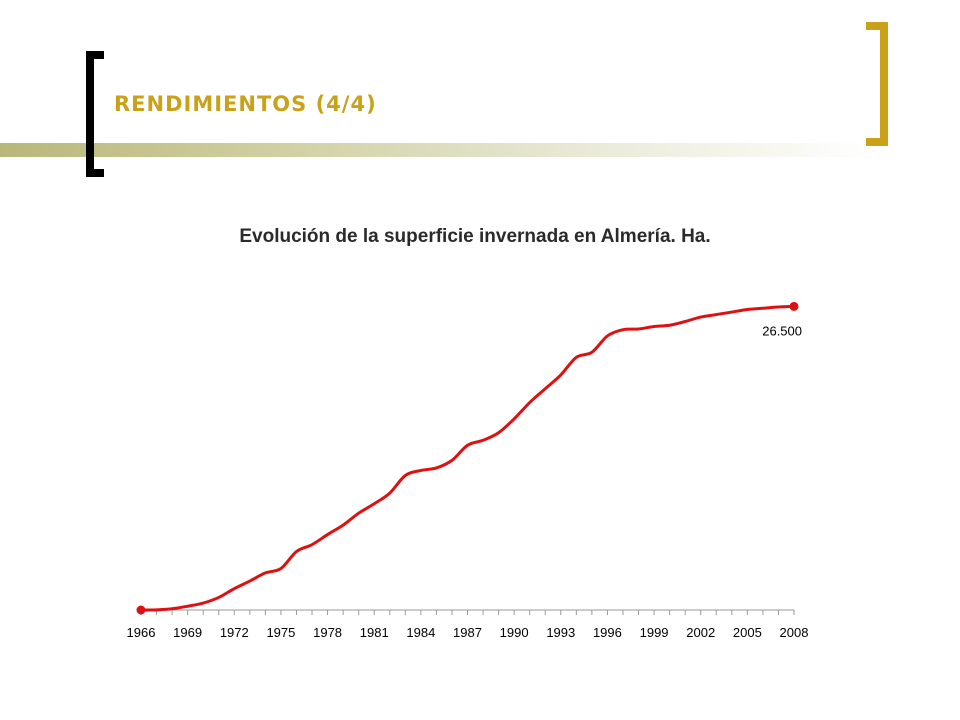 This screenshot has width=960, height=720. I want to click on x-tick-label: 1987, so click(467, 632).